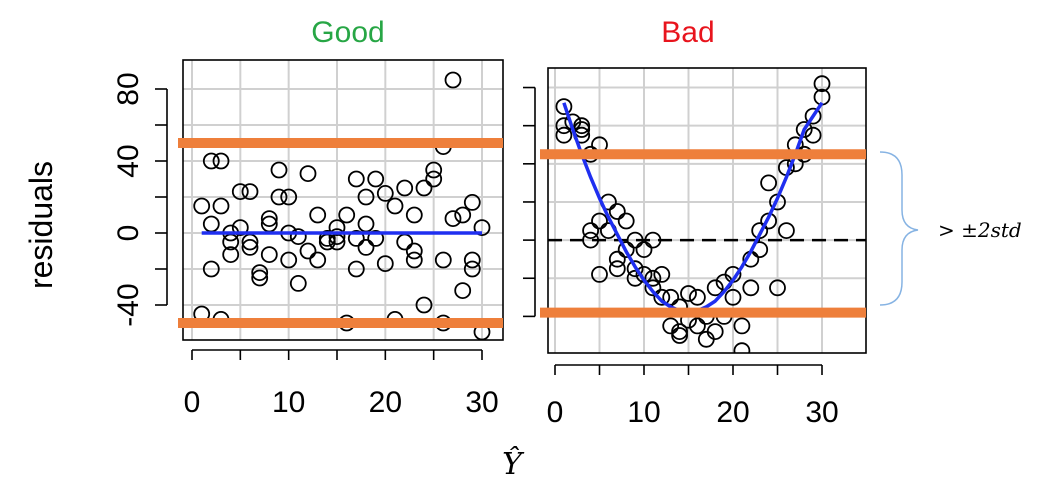  What do you see at coordinates (687, 32) in the screenshot?
I see `bad-title: Bad` at bounding box center [687, 32].